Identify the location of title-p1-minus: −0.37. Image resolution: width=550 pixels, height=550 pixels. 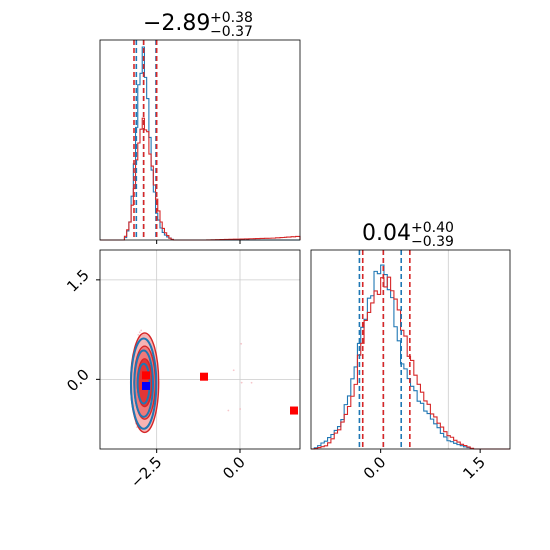
(231, 32).